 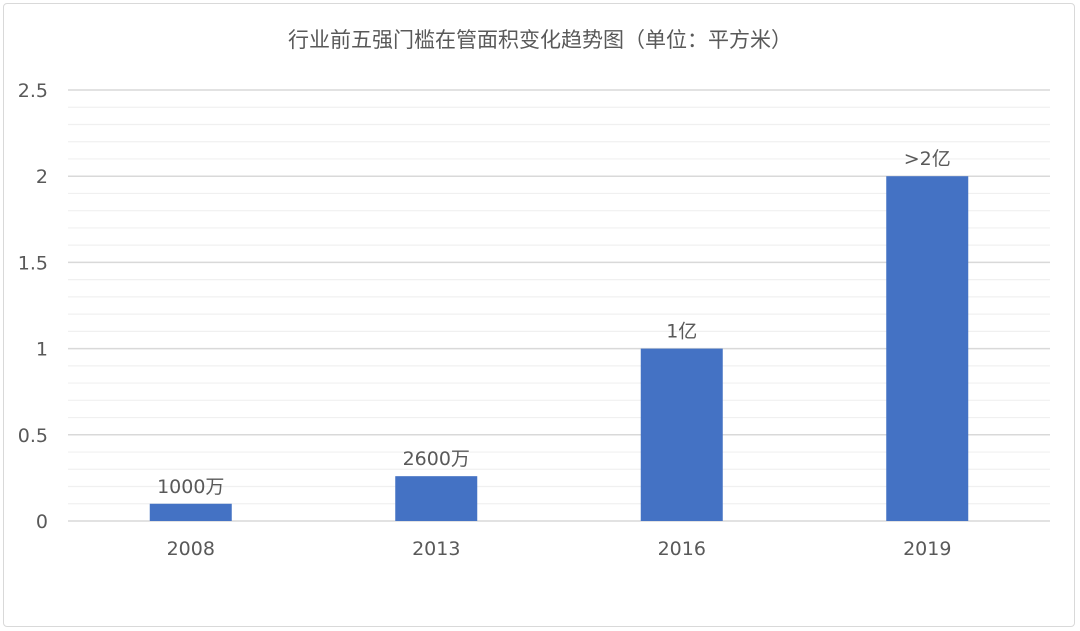 I want to click on y-tick-label: 0.5, so click(x=33, y=436).